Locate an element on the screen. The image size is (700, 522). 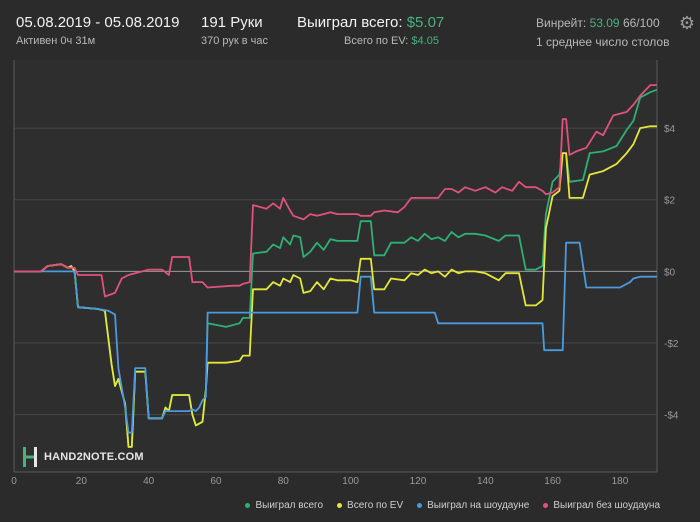
date-range: 05.08.2019 - 05.08.2019 is located at coordinates (98, 22).